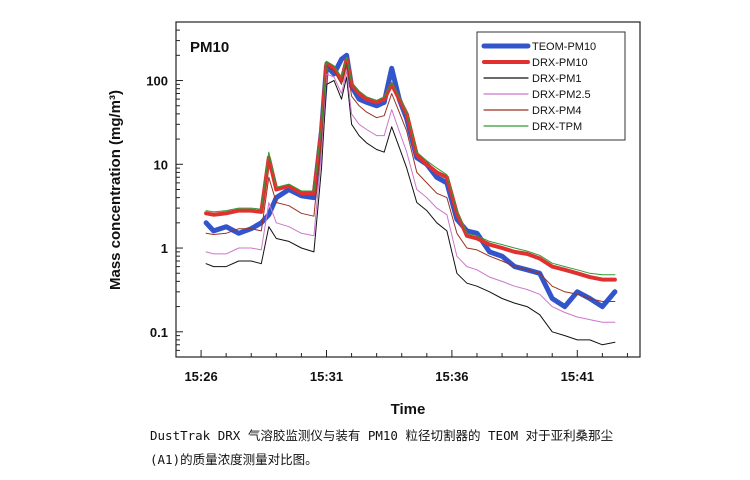 The height and width of the screenshot is (480, 750). What do you see at coordinates (200, 376) in the screenshot?
I see `x-tick-label: 15:26` at bounding box center [200, 376].